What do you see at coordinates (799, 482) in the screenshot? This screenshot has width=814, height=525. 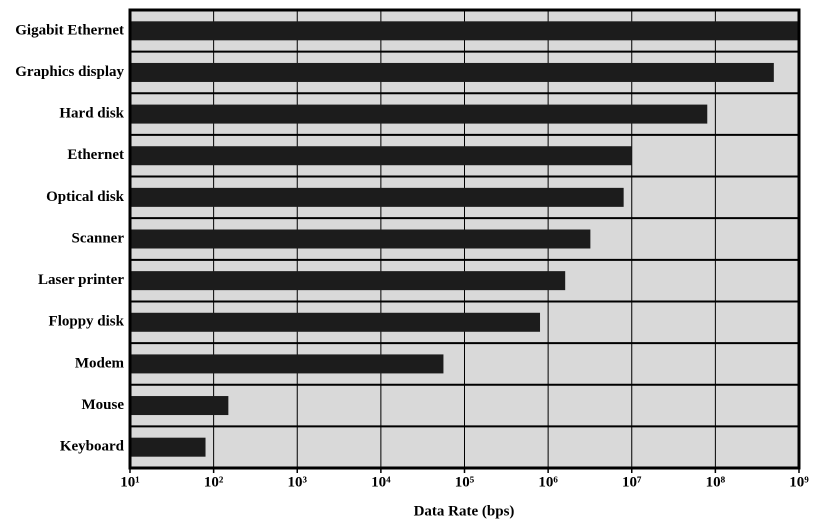 I see `x-tick-label: 10⁹` at bounding box center [799, 482].